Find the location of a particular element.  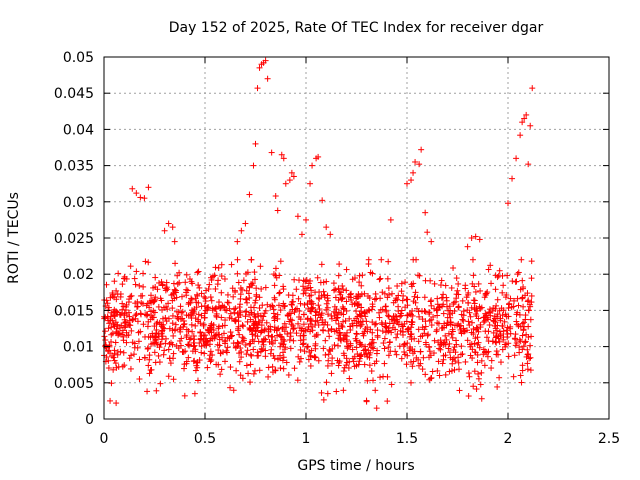

y-tick-label: 0 is located at coordinates (89, 420).